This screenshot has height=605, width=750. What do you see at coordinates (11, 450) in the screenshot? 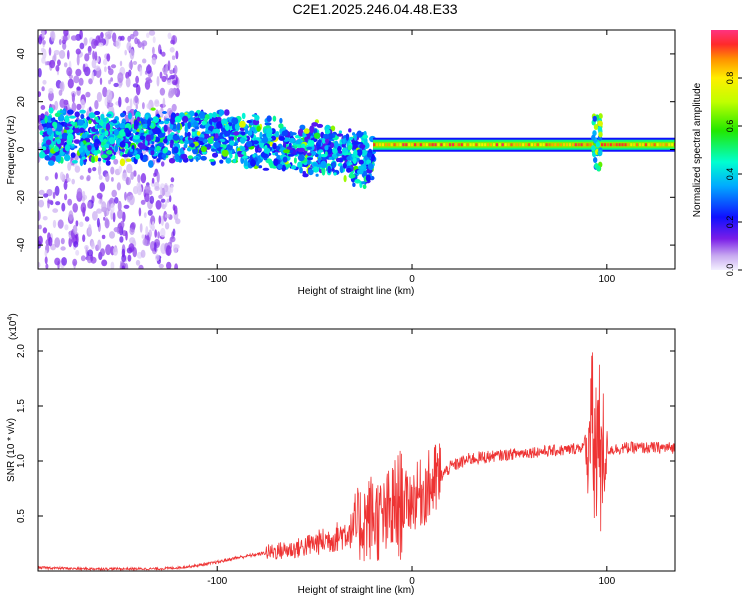
I see `snr-y-label: SNR (10 * v/v)` at bounding box center [11, 450].